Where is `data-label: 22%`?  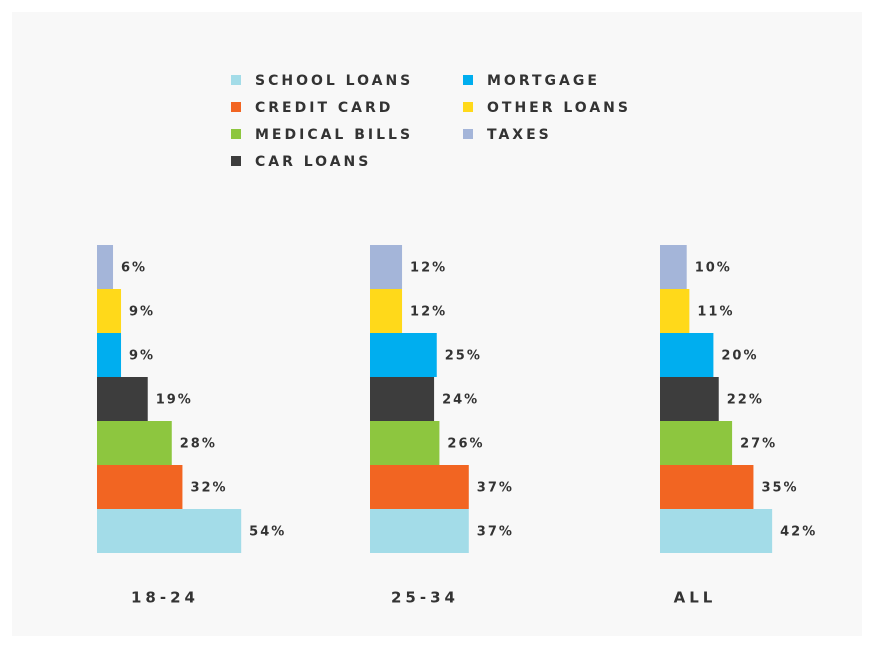 data-label: 22% is located at coordinates (745, 400).